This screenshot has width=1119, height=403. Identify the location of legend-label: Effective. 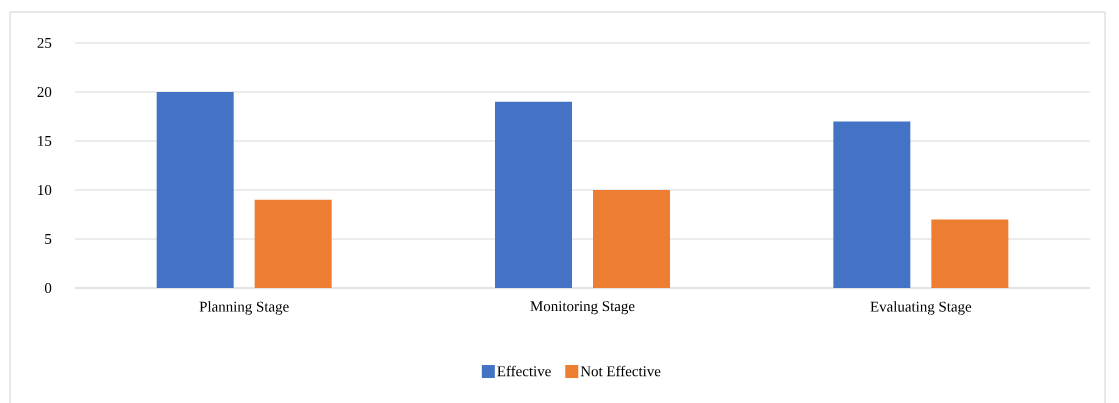
(524, 371).